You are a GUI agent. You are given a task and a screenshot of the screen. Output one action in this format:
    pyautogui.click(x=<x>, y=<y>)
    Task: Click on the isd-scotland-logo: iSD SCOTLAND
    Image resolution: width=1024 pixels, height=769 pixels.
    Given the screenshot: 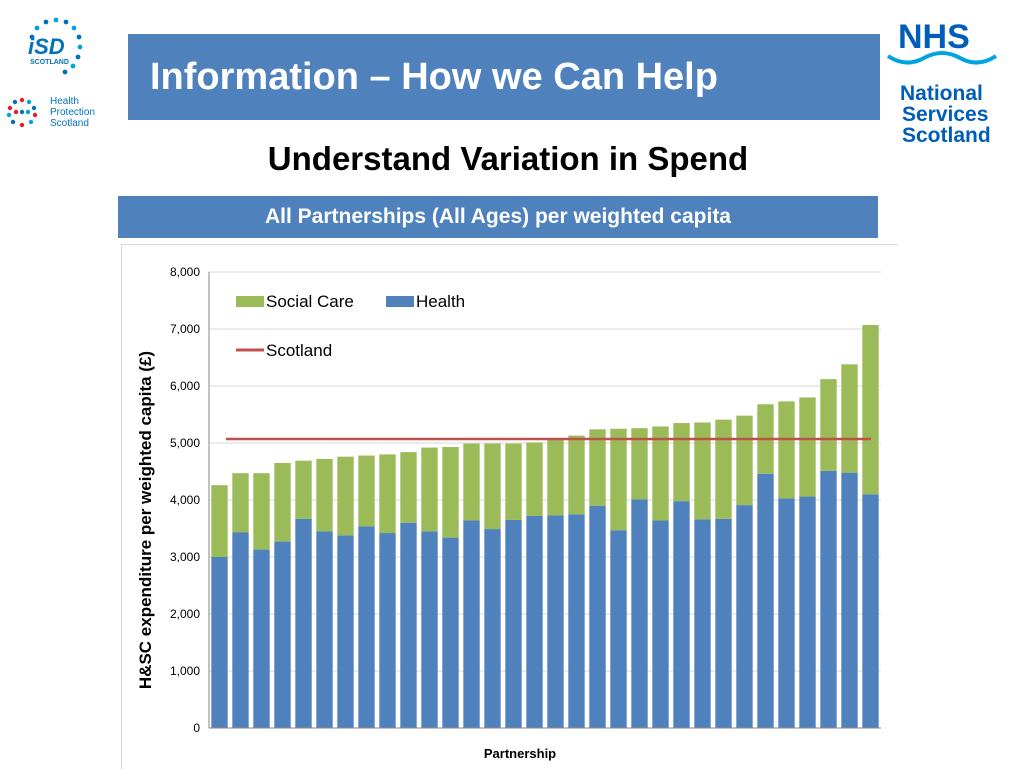 What is the action you would take?
    pyautogui.click(x=55, y=46)
    